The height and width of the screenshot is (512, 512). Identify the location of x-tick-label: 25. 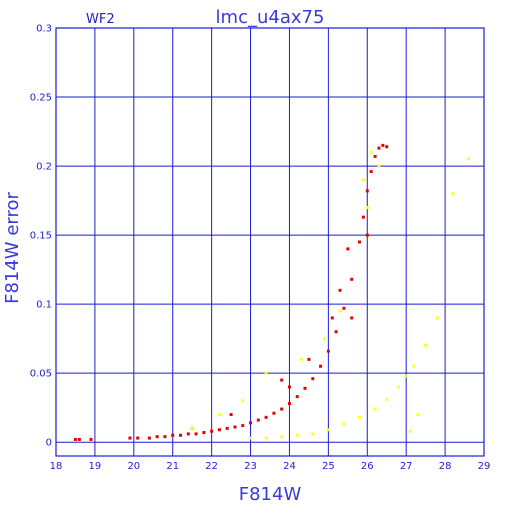
(328, 466).